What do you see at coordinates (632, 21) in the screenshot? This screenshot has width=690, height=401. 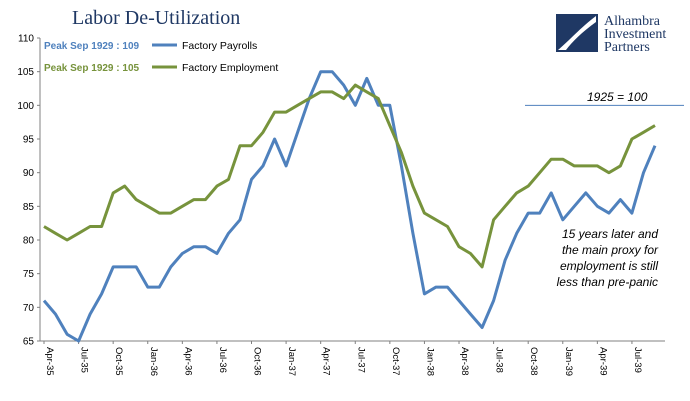 I see `brand-line-1: Alhambra` at bounding box center [632, 21].